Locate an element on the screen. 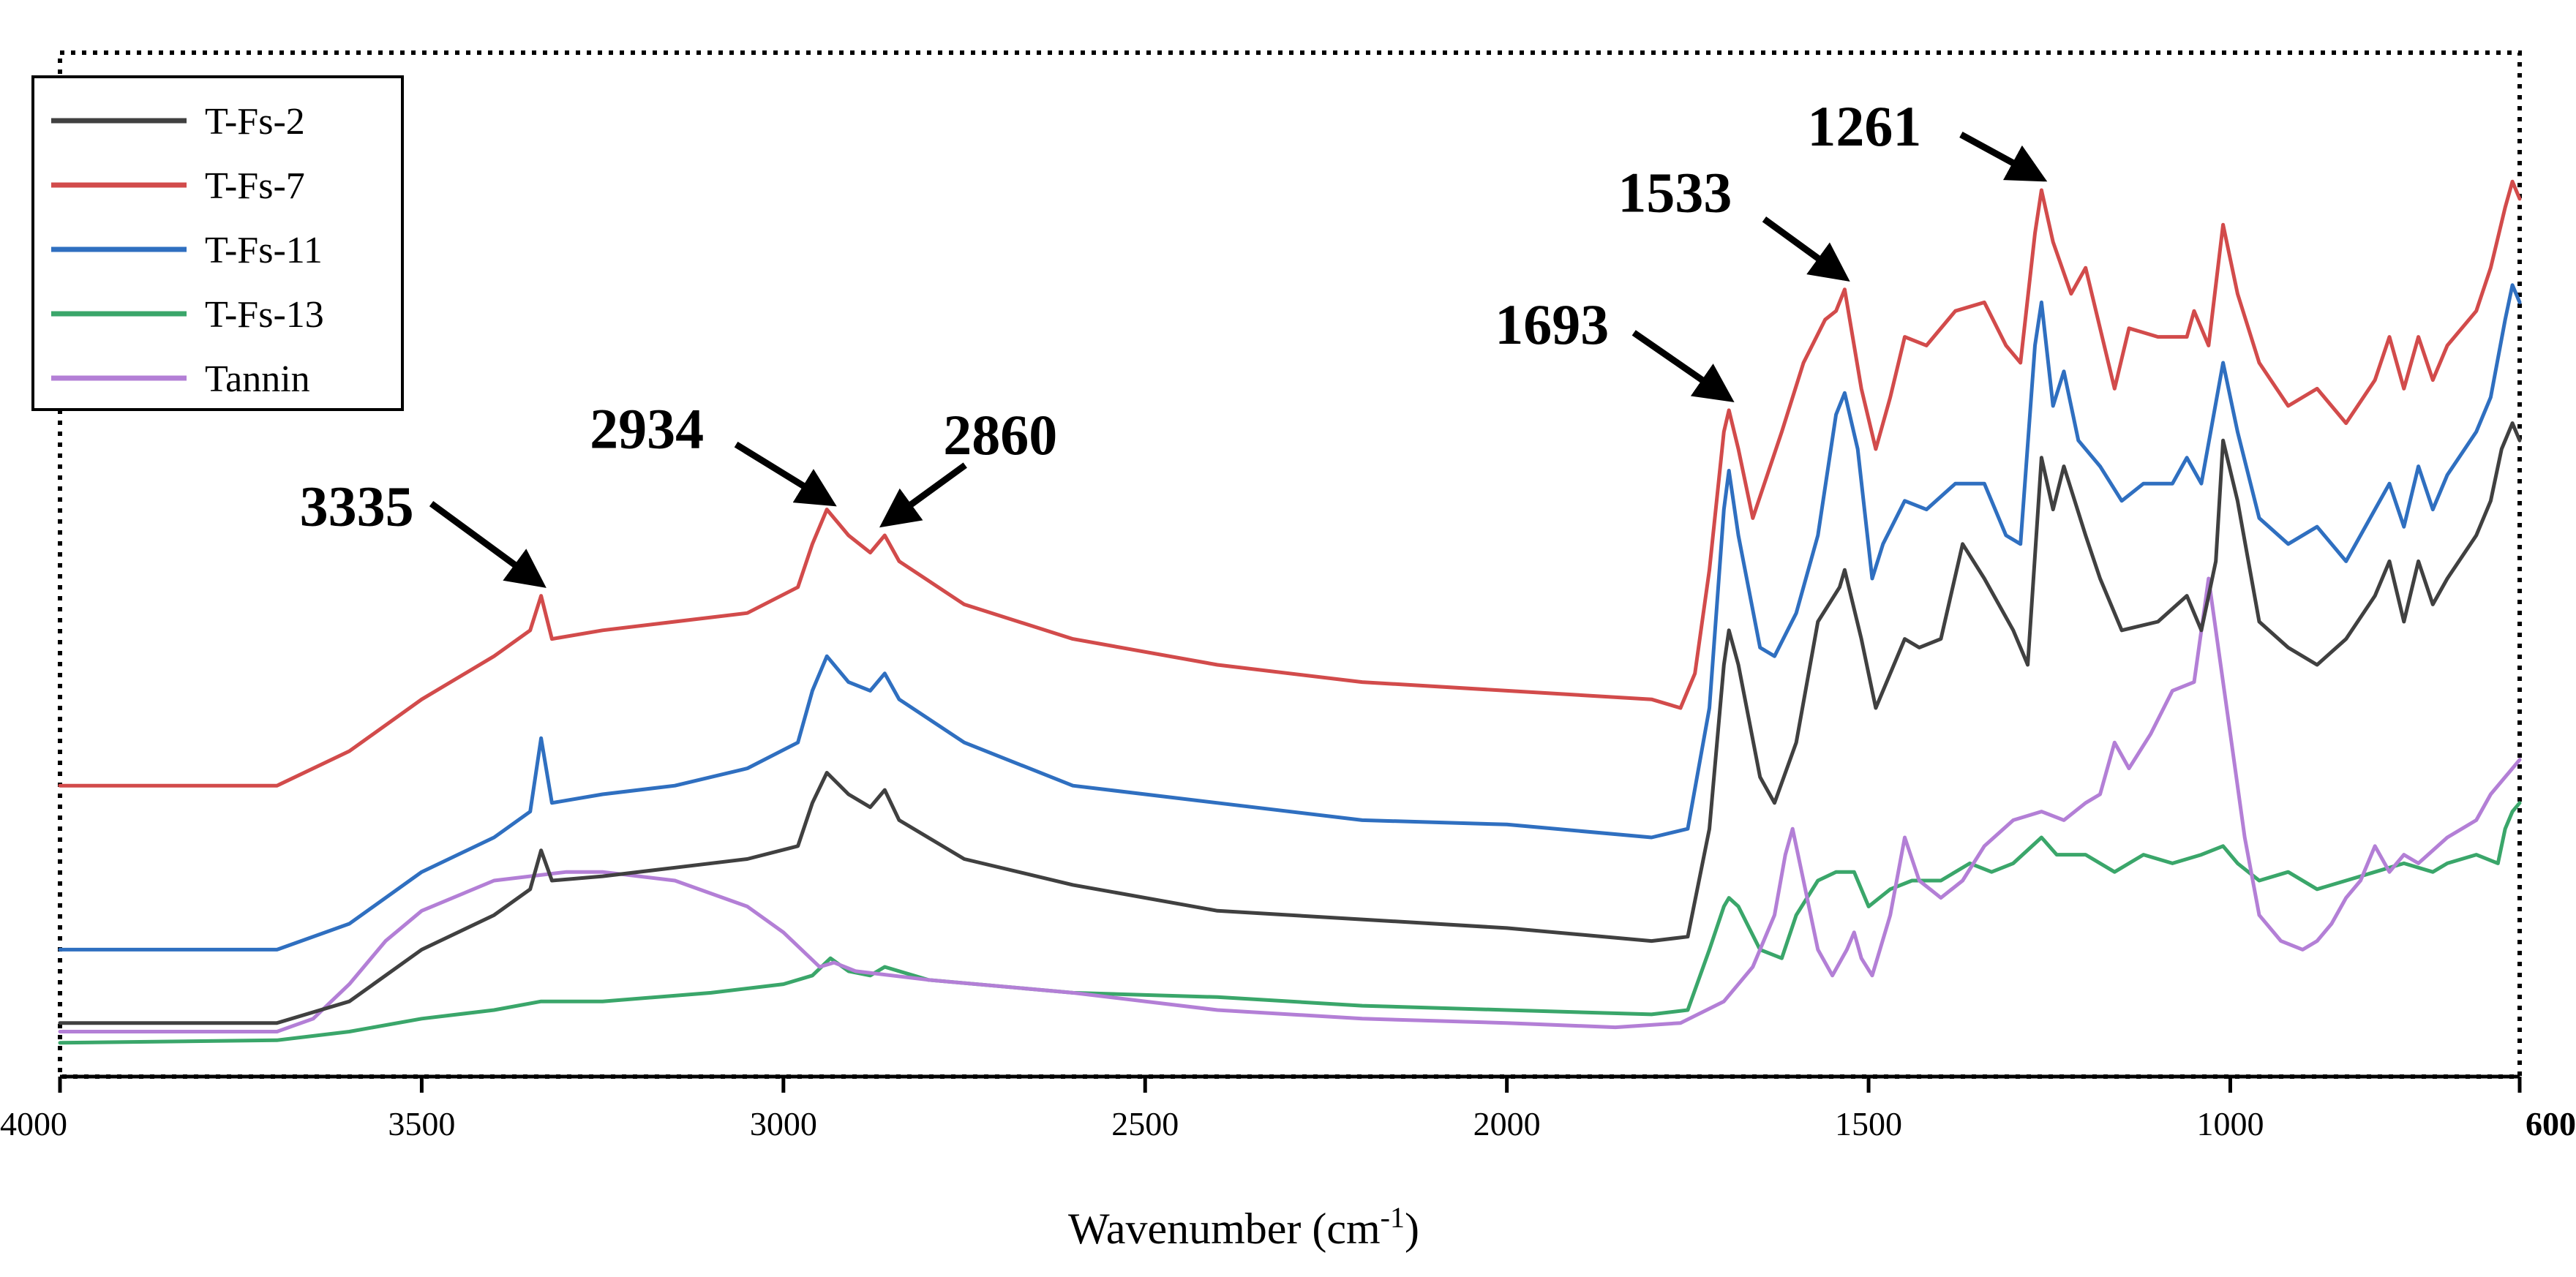  legend: T-Fs-2 T-Fs-7 T-Fs-11 T-Fs-13 Tannin is located at coordinates (218, 243).